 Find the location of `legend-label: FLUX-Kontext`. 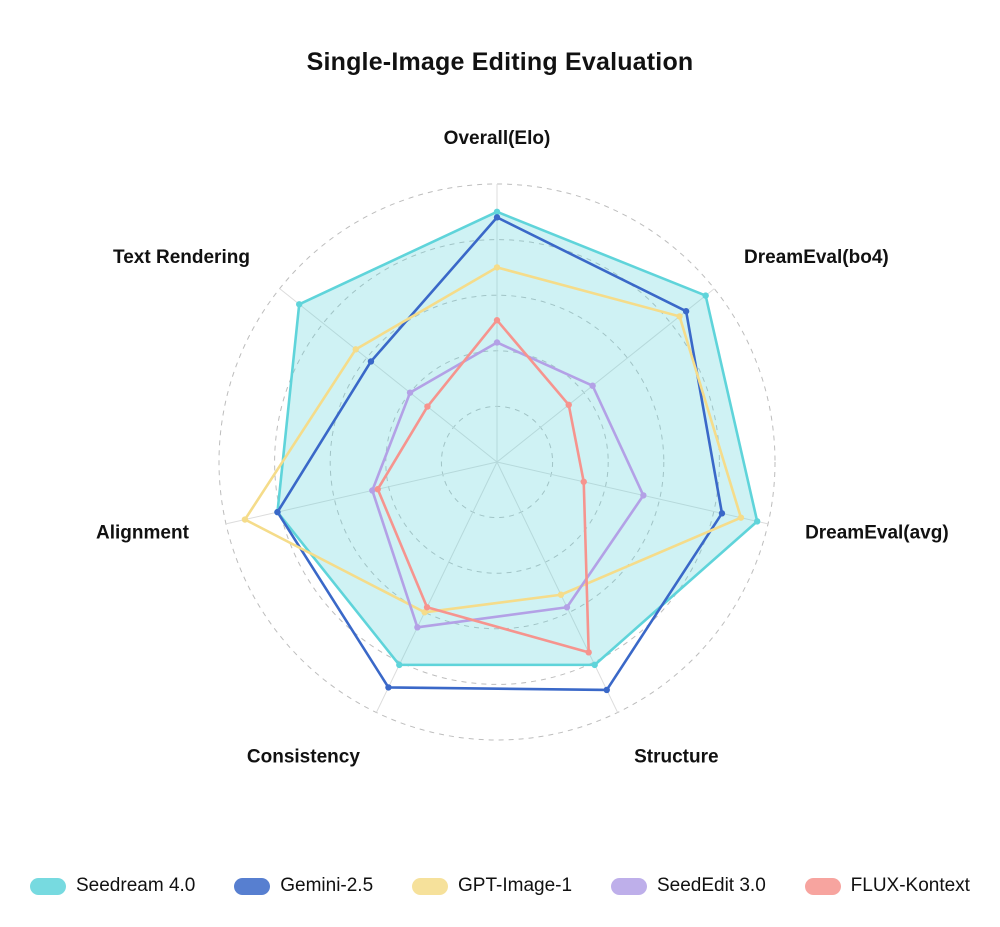

legend-label: FLUX-Kontext is located at coordinates (910, 885).